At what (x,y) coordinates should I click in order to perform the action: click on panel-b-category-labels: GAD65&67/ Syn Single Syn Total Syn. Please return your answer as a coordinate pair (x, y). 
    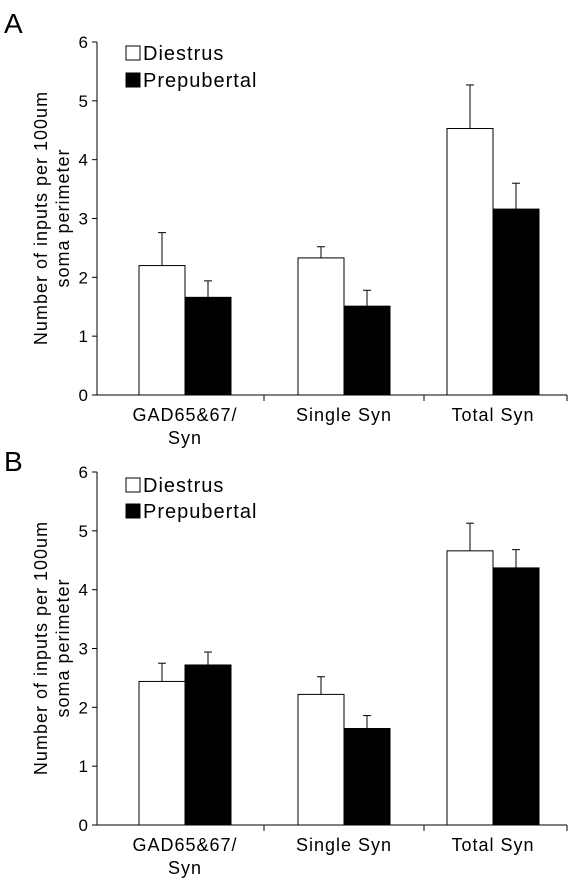
    Looking at the image, I should click on (333, 856).